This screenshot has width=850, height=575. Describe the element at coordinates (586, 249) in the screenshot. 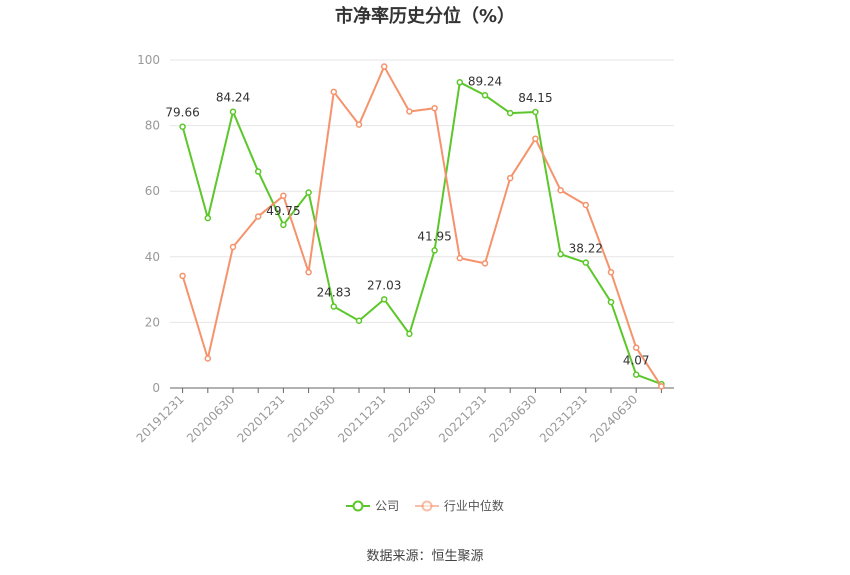

I see `data-label: 38.22` at that location.